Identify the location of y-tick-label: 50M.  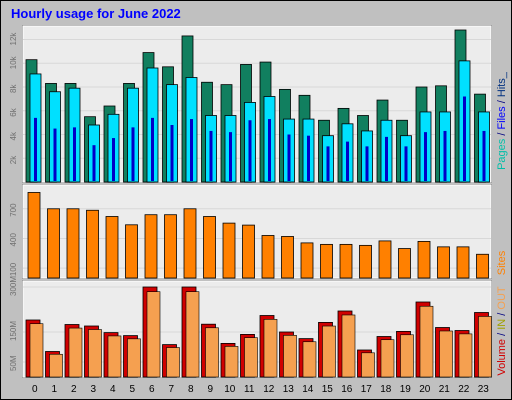
(13, 363).